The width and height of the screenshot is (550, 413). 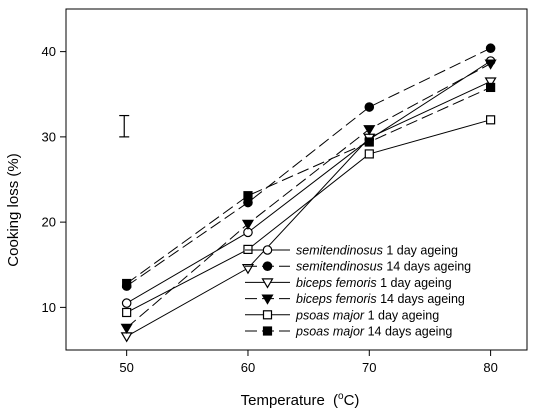 What do you see at coordinates (126, 367) in the screenshot?
I see `x-tick-label: 50` at bounding box center [126, 367].